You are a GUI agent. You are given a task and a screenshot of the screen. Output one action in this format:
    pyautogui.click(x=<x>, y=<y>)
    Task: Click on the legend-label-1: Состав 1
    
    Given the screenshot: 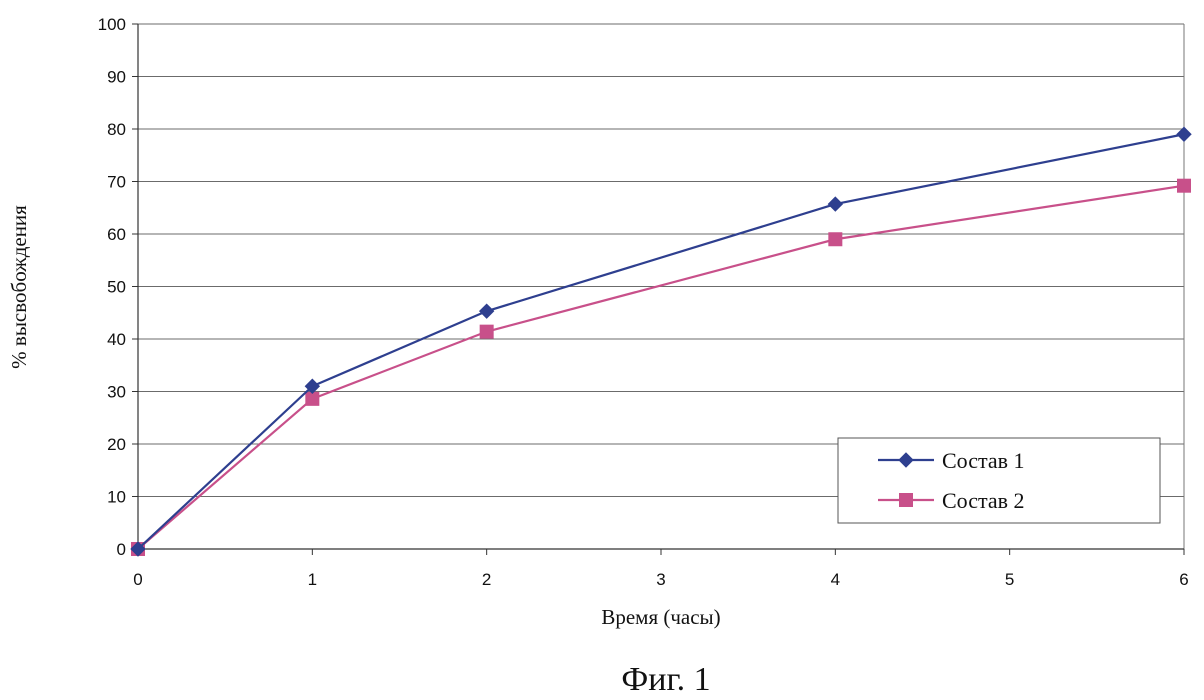 What is the action you would take?
    pyautogui.click(x=983, y=460)
    